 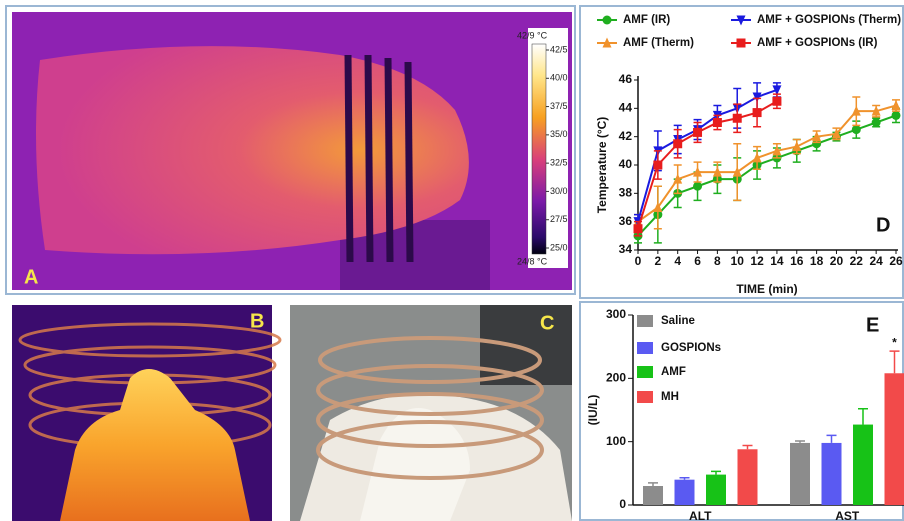 What do you see at coordinates (829, 20) in the screenshot?
I see `legend-label: AMF + GOSPIONs (Therm)` at bounding box center [829, 20].